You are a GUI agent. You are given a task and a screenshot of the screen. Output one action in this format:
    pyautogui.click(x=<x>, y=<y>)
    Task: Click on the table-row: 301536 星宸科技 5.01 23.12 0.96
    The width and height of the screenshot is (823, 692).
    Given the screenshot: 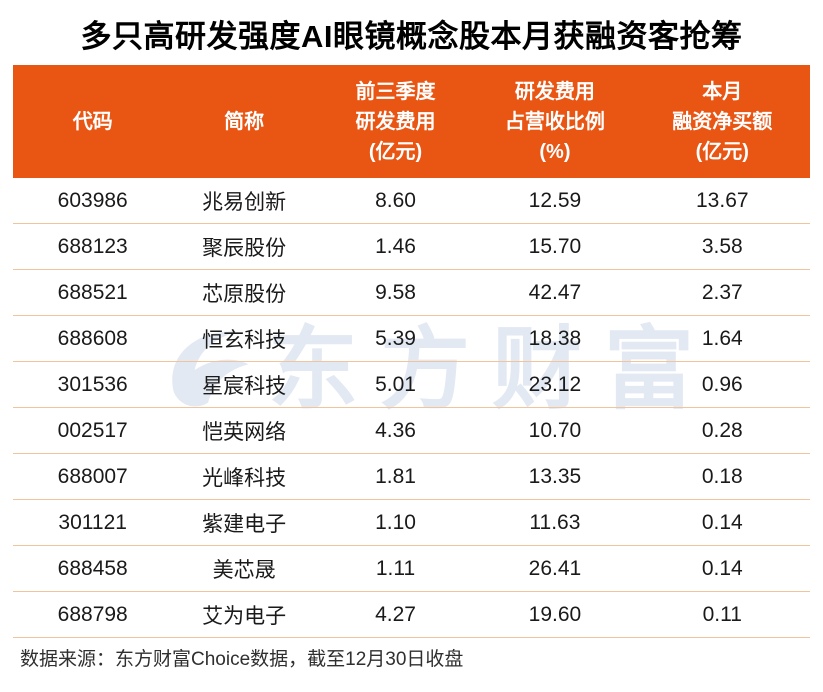 What is the action you would take?
    pyautogui.click(x=411, y=385)
    